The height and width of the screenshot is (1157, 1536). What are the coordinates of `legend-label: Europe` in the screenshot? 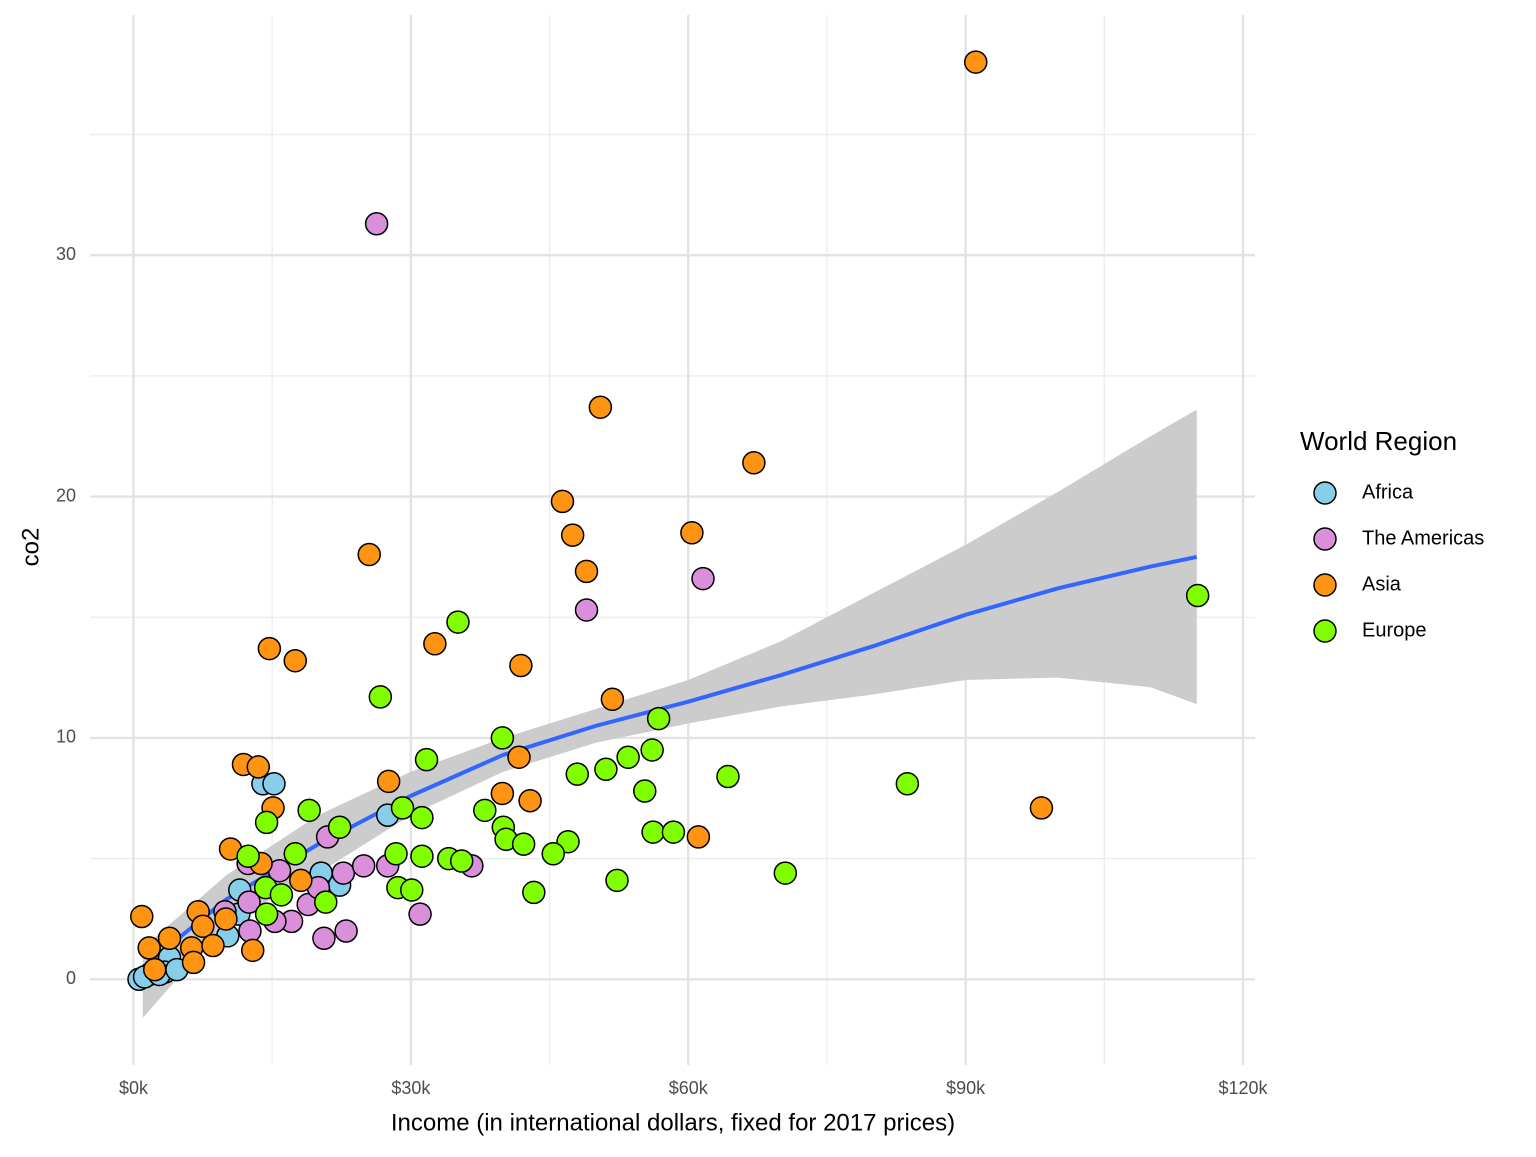 It's located at (1394, 630).